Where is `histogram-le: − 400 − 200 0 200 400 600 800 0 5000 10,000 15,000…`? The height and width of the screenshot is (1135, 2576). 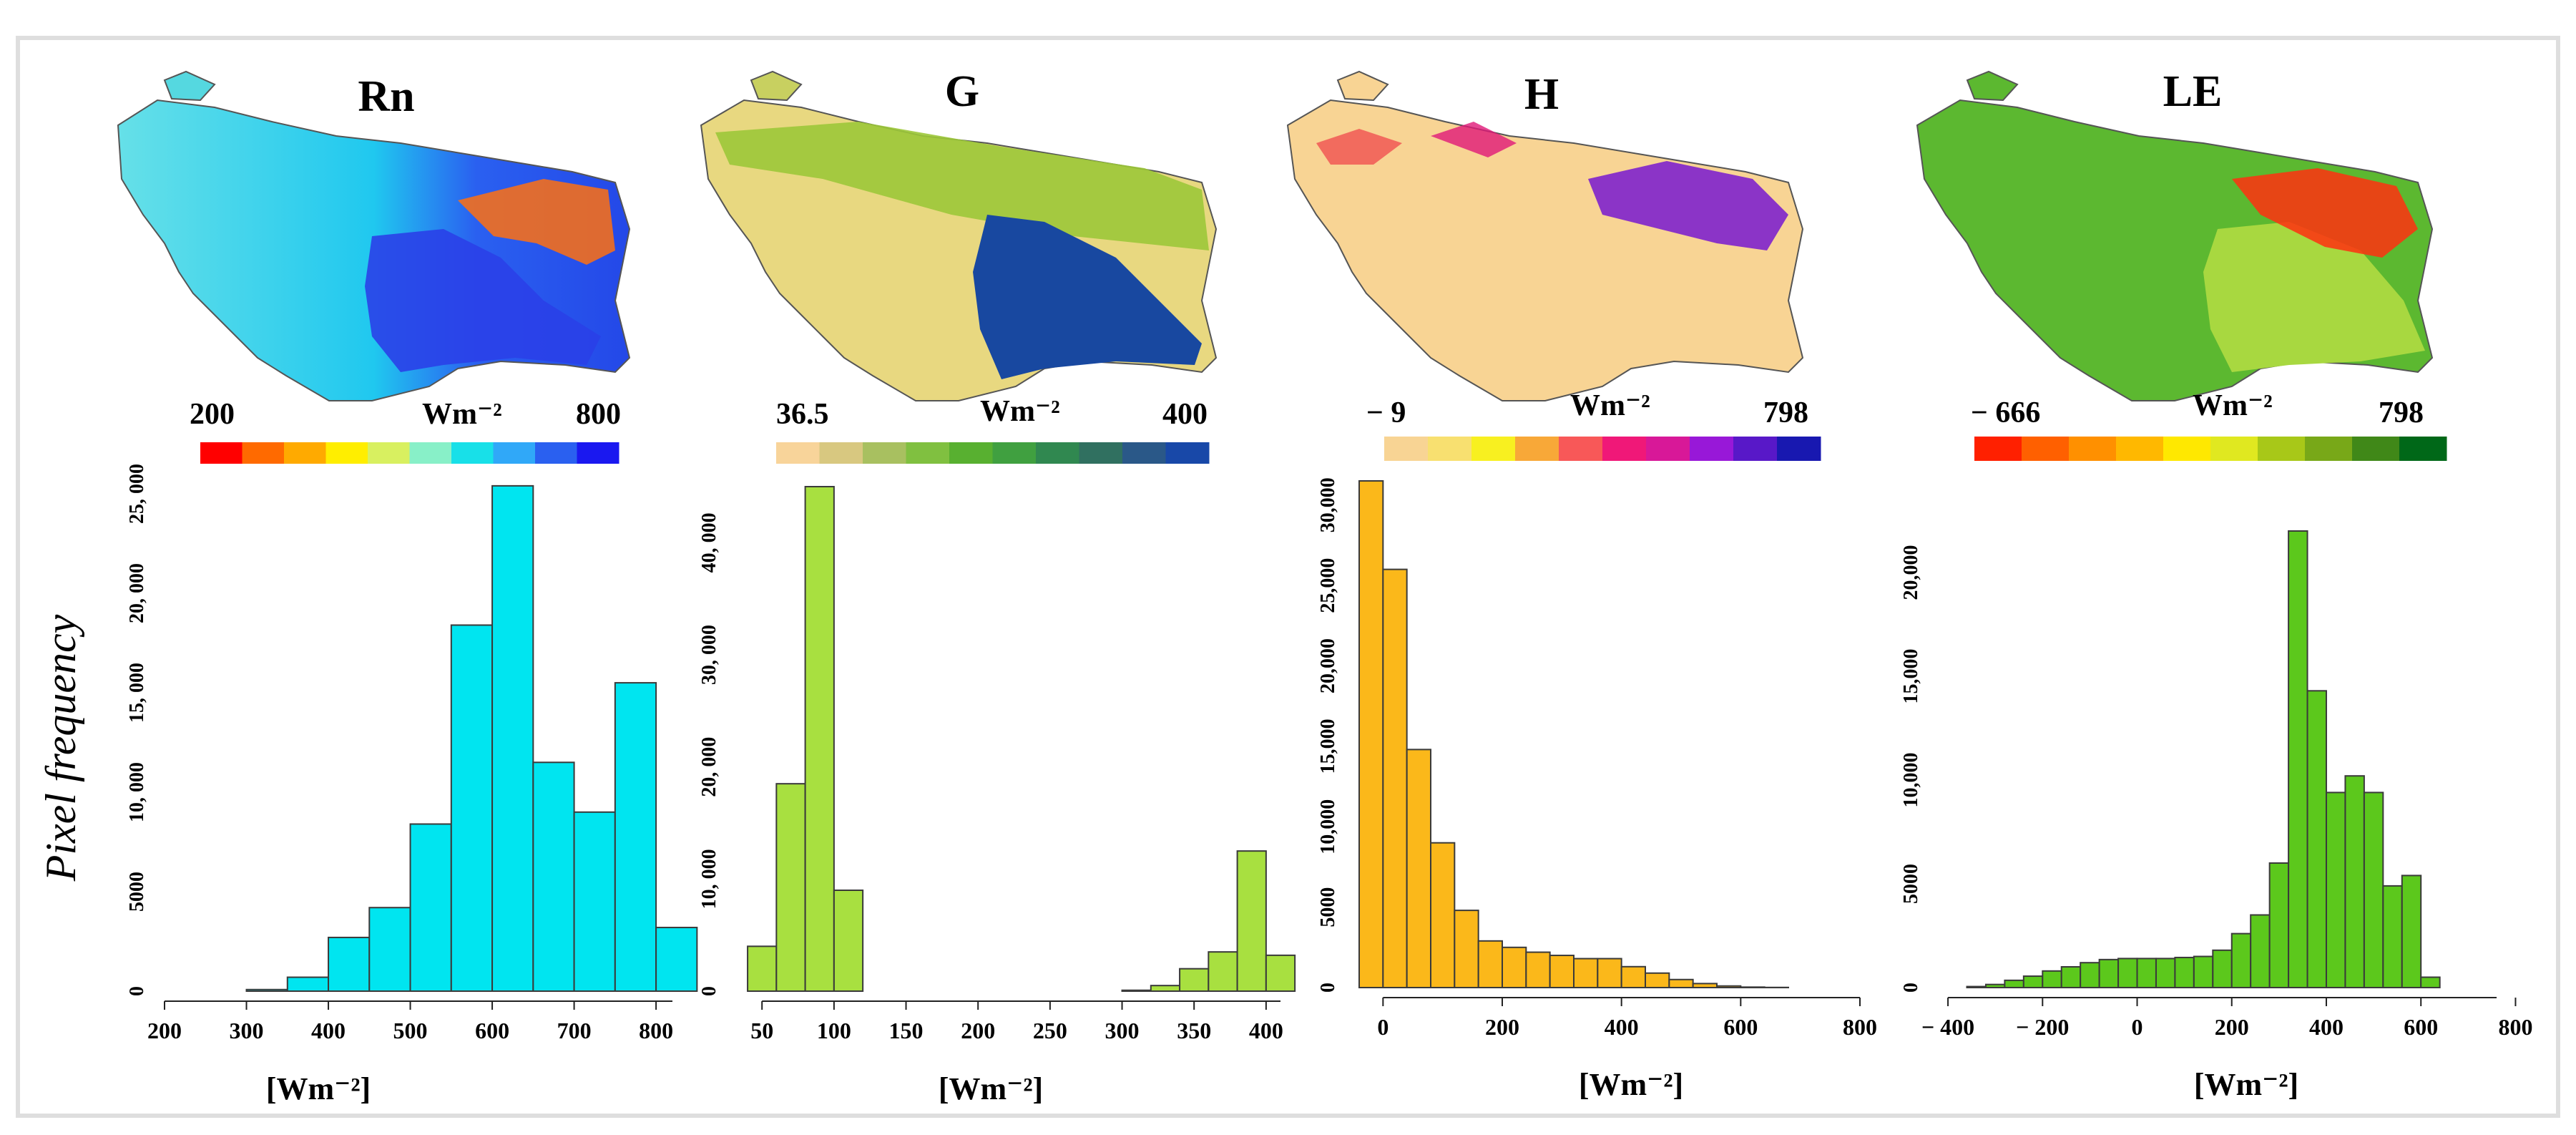
histogram-le: − 400 − 200 0 200 400 600 800 0 5000 10,000 15,000… is located at coordinates (2216, 785).